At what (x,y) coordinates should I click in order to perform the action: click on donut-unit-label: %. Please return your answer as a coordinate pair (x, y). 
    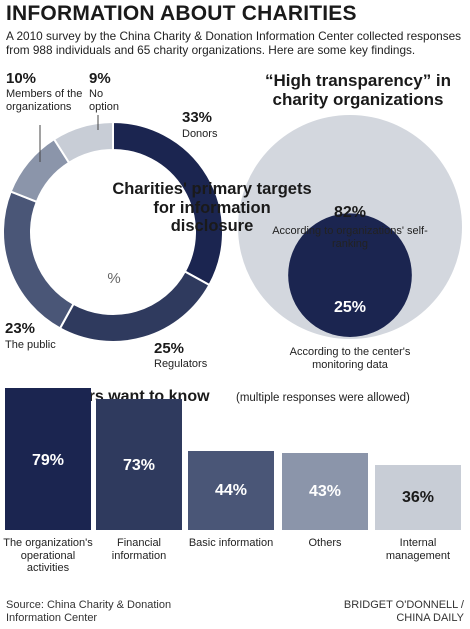
    Looking at the image, I should click on (114, 278).